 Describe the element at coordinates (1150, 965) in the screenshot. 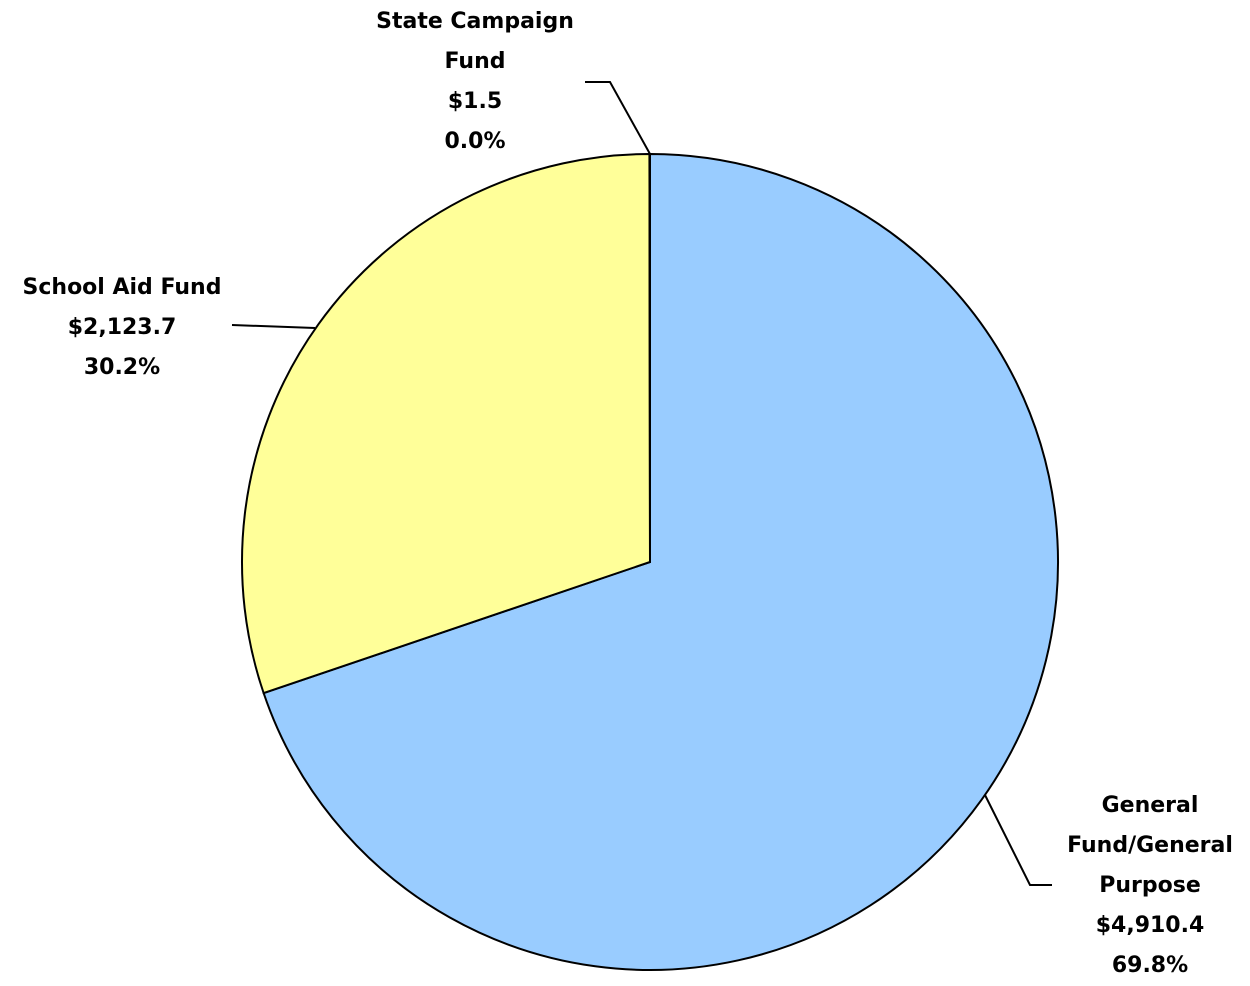

I see `label-percent: 69.8%` at that location.